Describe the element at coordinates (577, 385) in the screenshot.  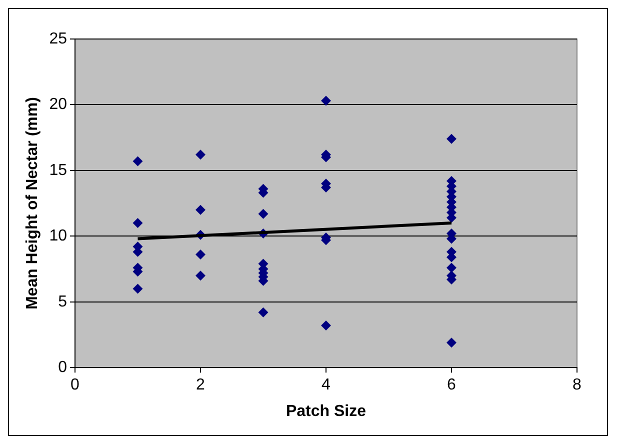
I see `x-tick-label: 8` at that location.